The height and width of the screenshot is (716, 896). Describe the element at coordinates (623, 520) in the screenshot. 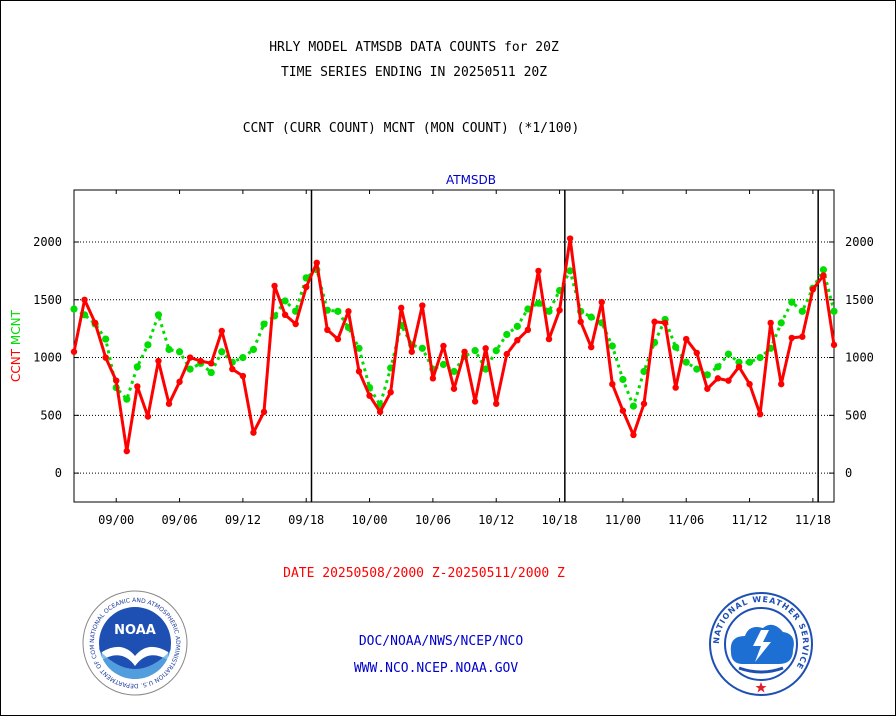

I see `x-tick-label: 11/00` at that location.